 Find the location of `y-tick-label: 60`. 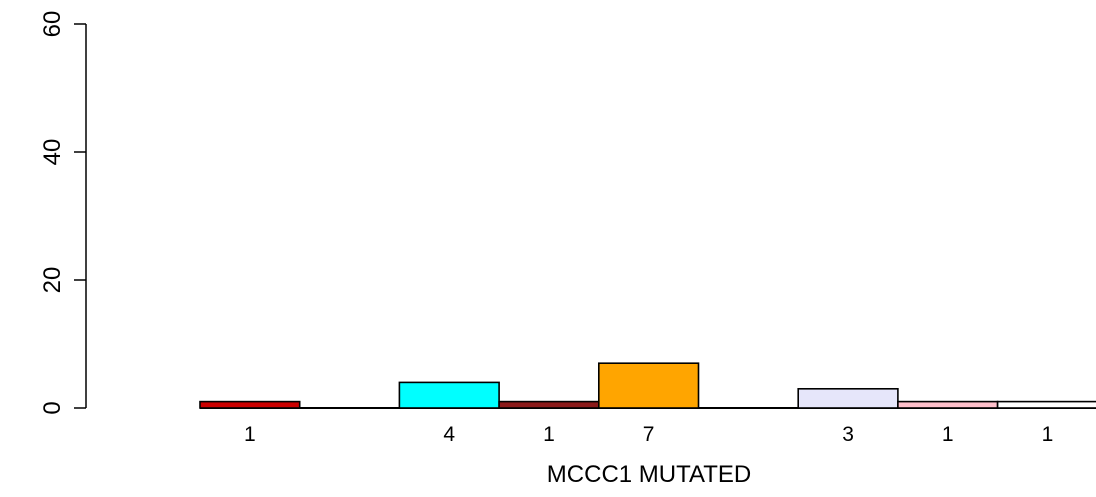

y-tick-label: 60 is located at coordinates (52, 24).